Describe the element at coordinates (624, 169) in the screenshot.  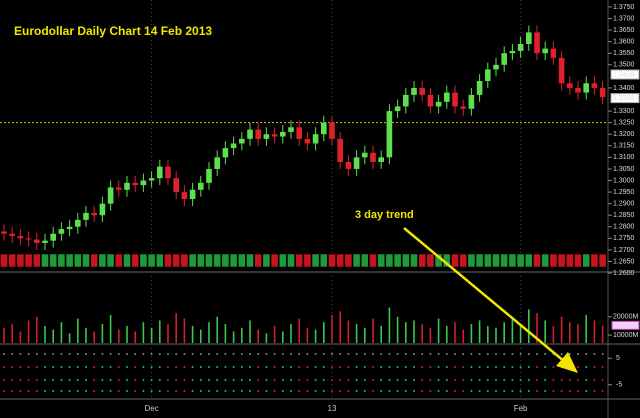
I see `y-tick-label: 1.3050` at that location.